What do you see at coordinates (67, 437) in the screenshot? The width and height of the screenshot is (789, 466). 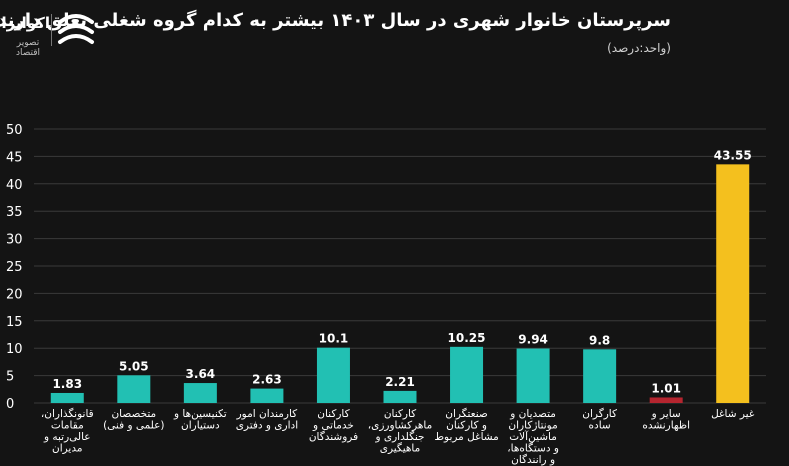 I see `x-category-line: عالی‌رتبه و` at bounding box center [67, 437].